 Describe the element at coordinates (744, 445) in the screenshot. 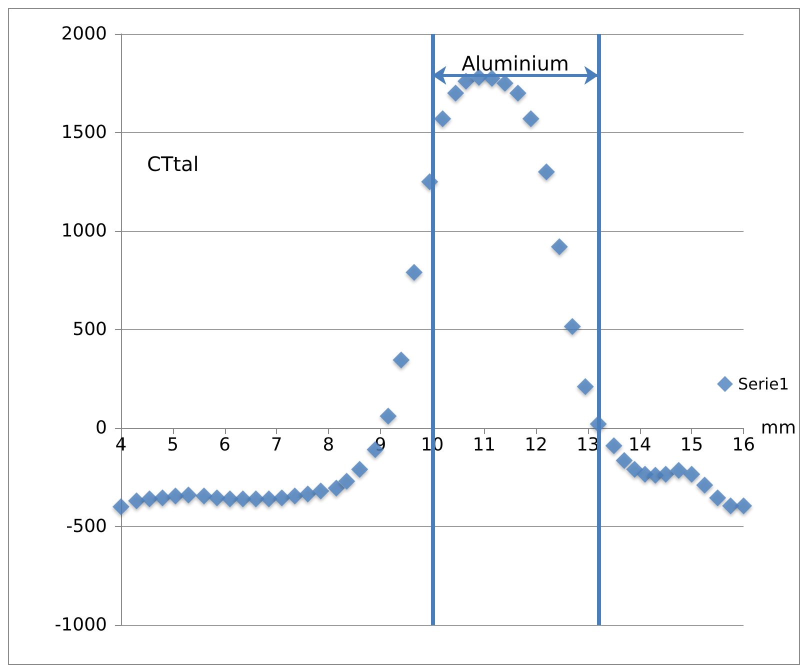

I see `x-tick-label: 16` at that location.